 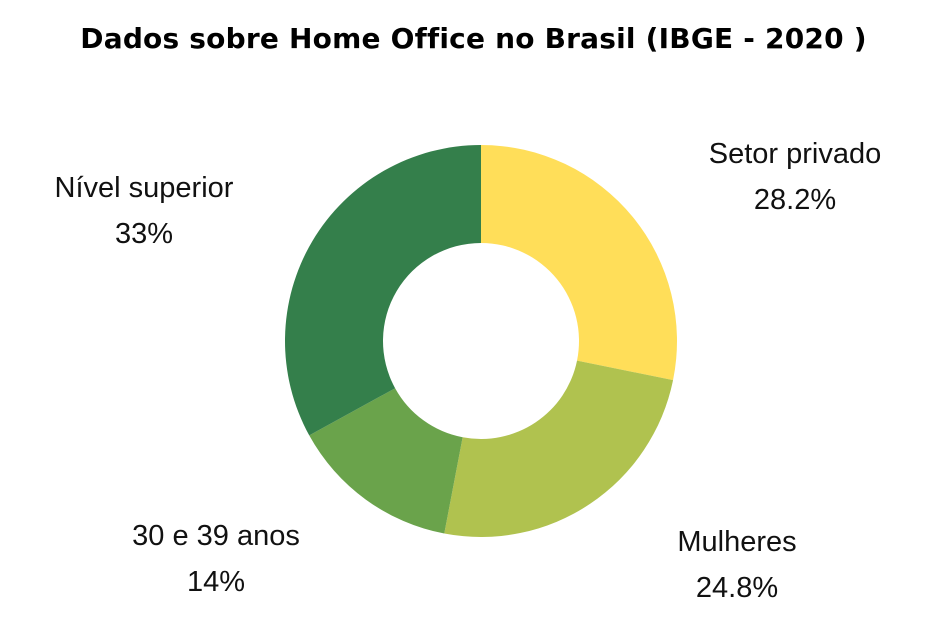 I want to click on slice-label: 30 e 39 anos, so click(x=216, y=536).